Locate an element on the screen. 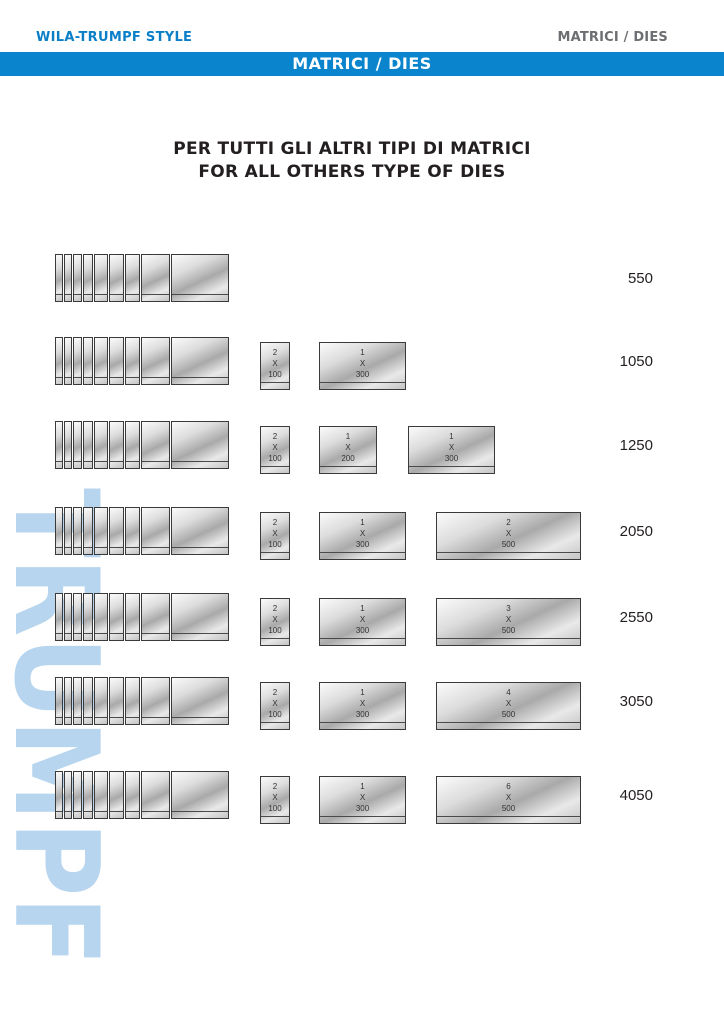 The image size is (724, 1024). header-brand-label: WILA-TRUMPF STYLE is located at coordinates (114, 37).